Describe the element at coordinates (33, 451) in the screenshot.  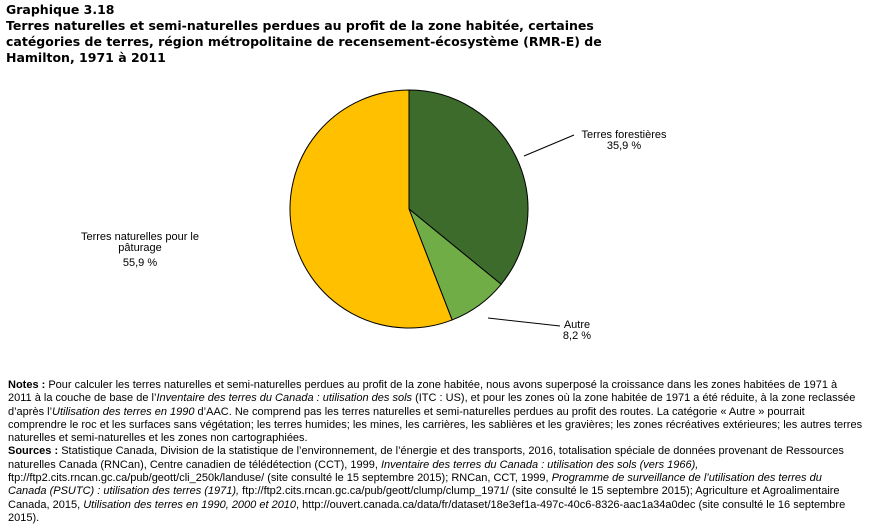
I see `notes-label: Sources :` at that location.